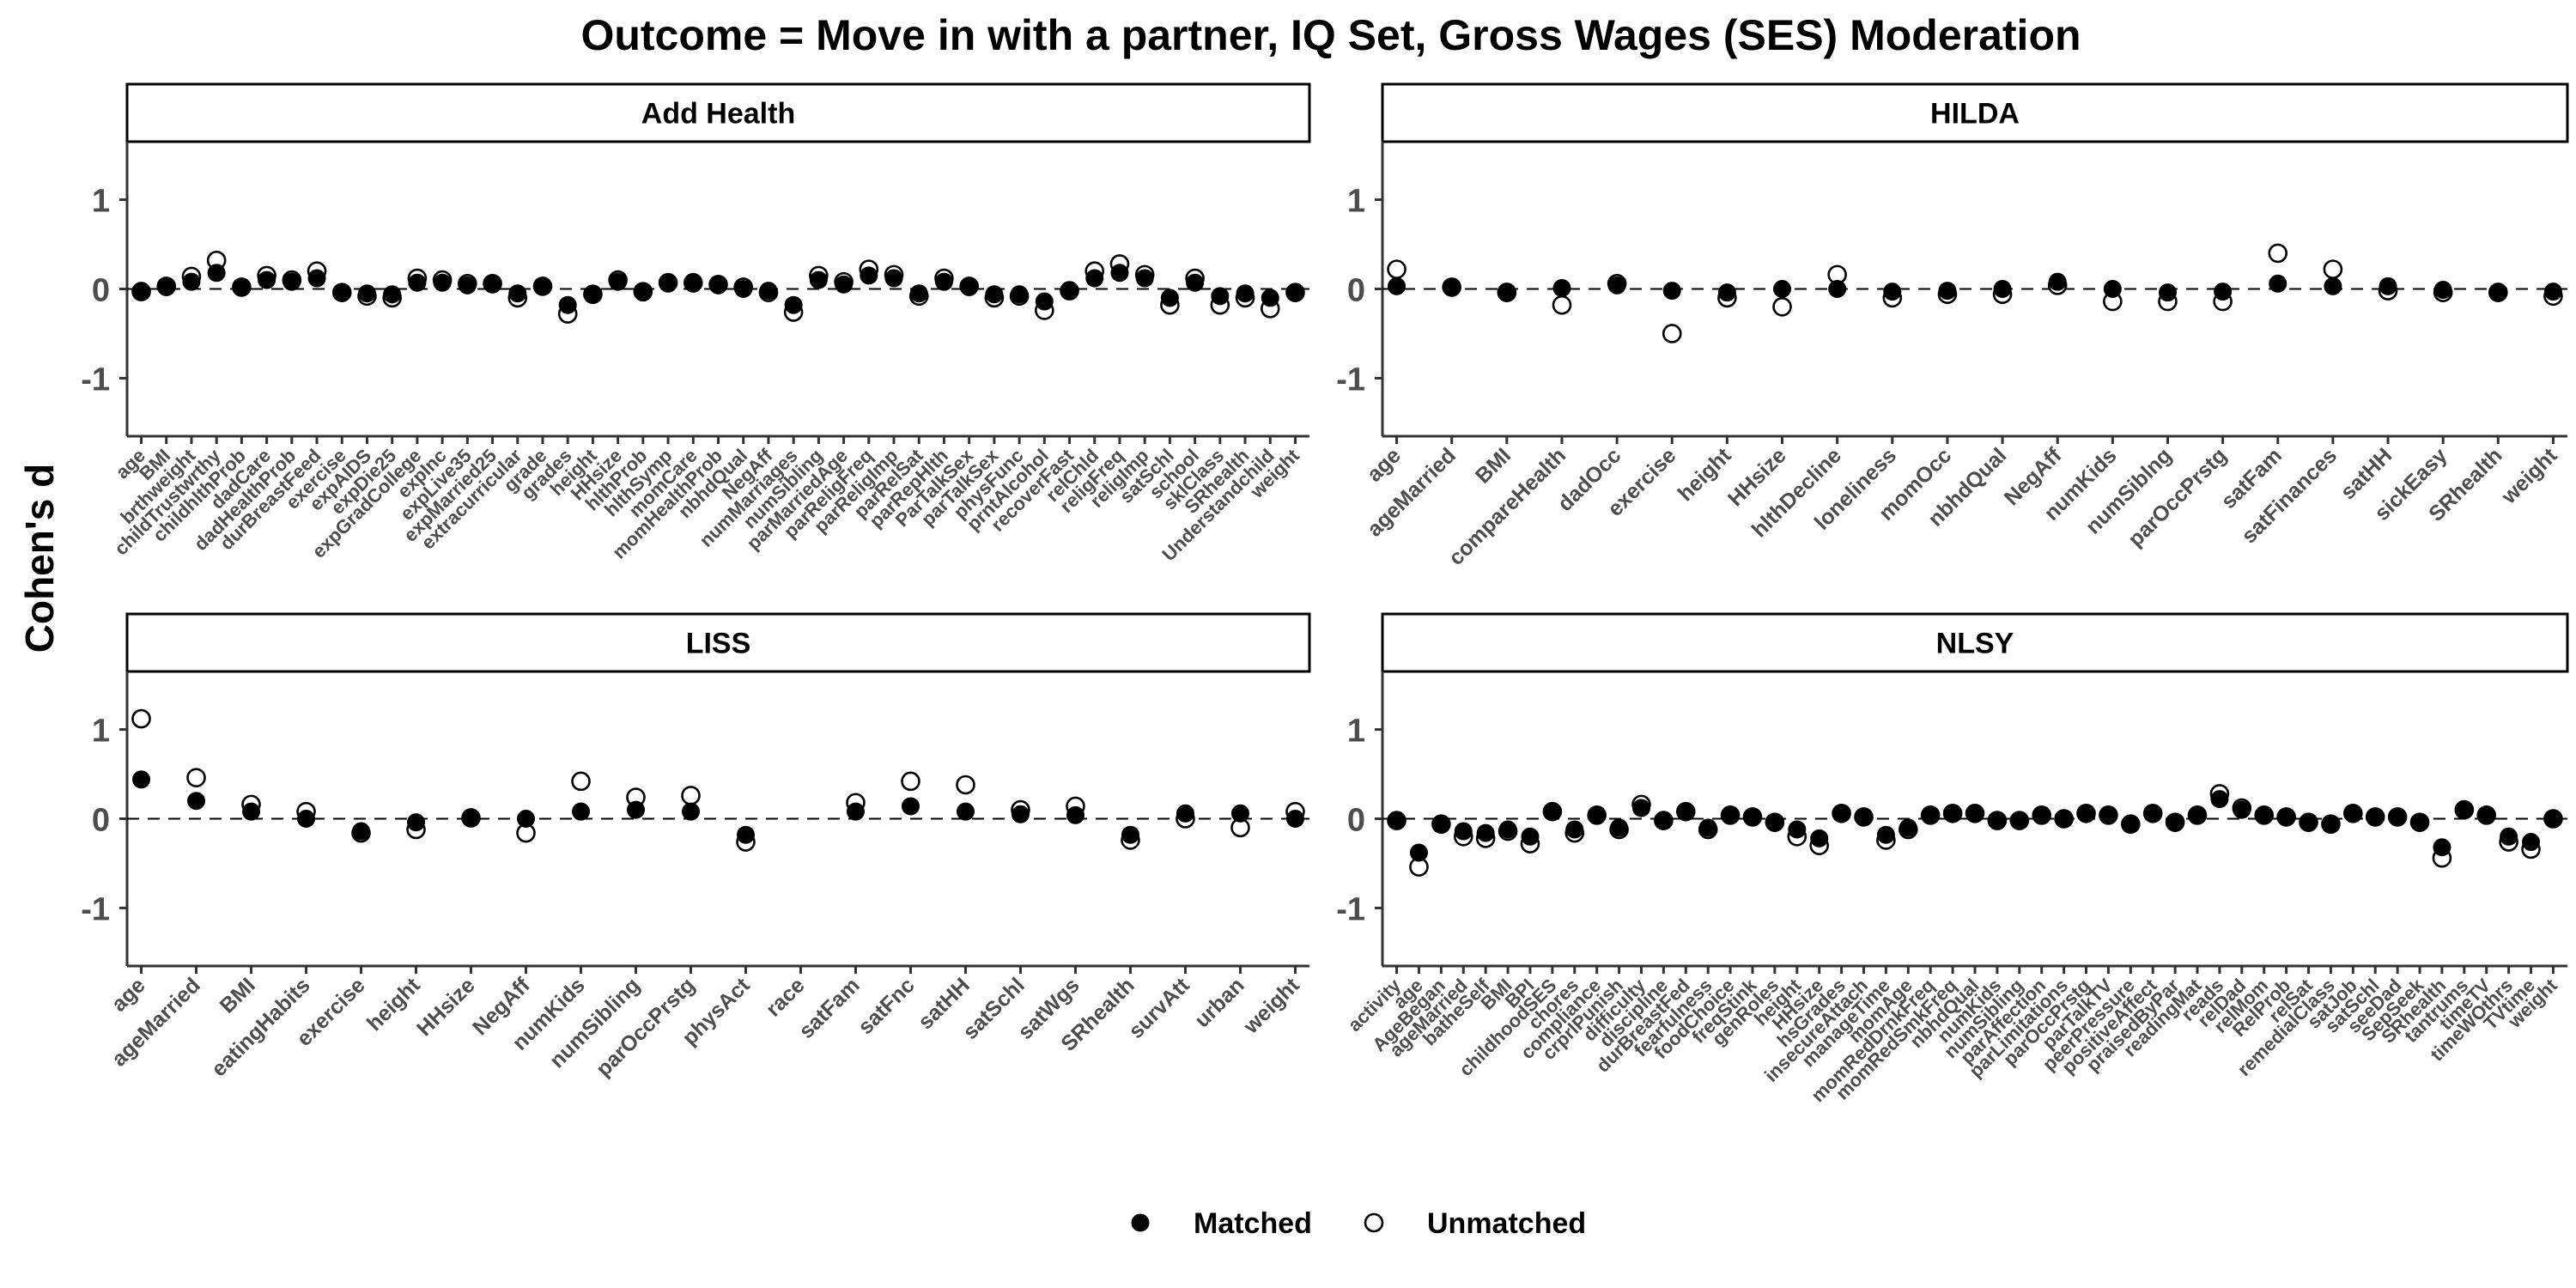 This screenshot has height=1288, width=2576. I want to click on legend: Matched Unmatched, so click(1358, 1224).